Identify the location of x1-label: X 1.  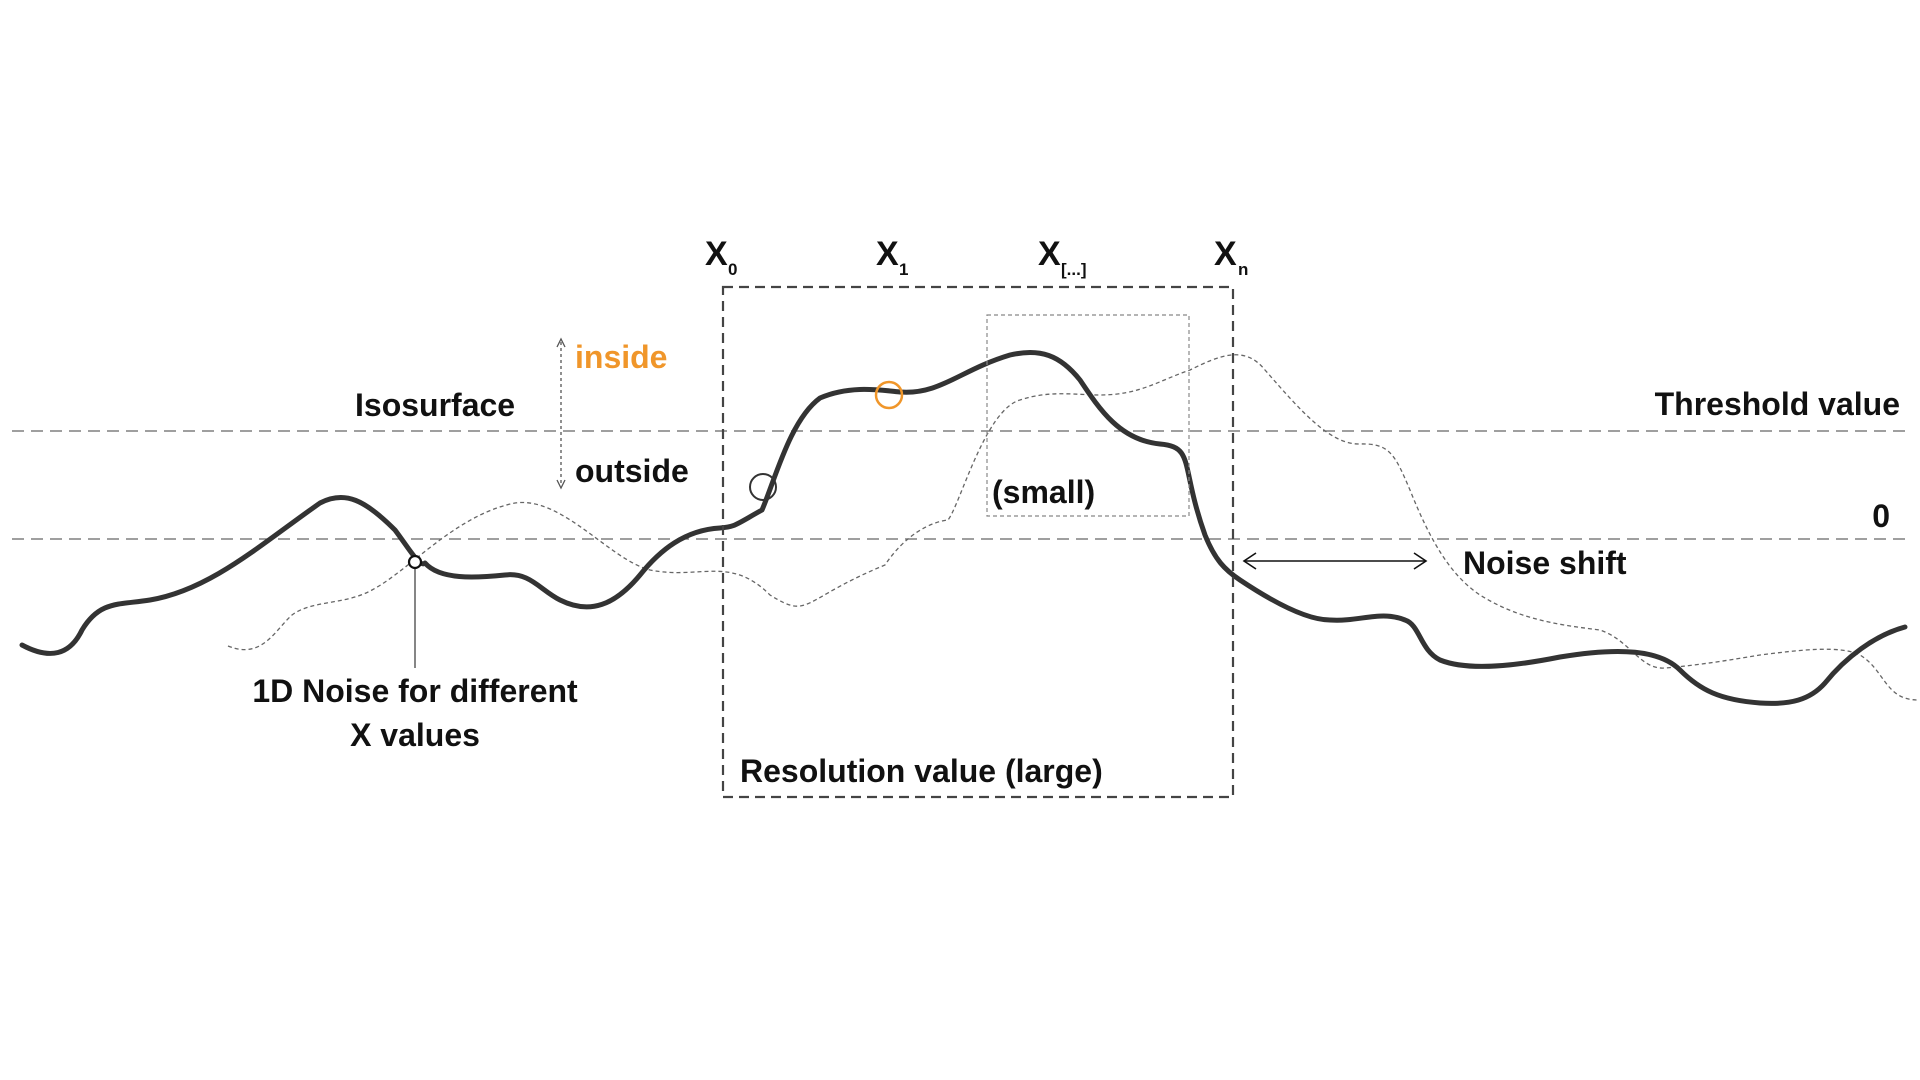
(892, 257).